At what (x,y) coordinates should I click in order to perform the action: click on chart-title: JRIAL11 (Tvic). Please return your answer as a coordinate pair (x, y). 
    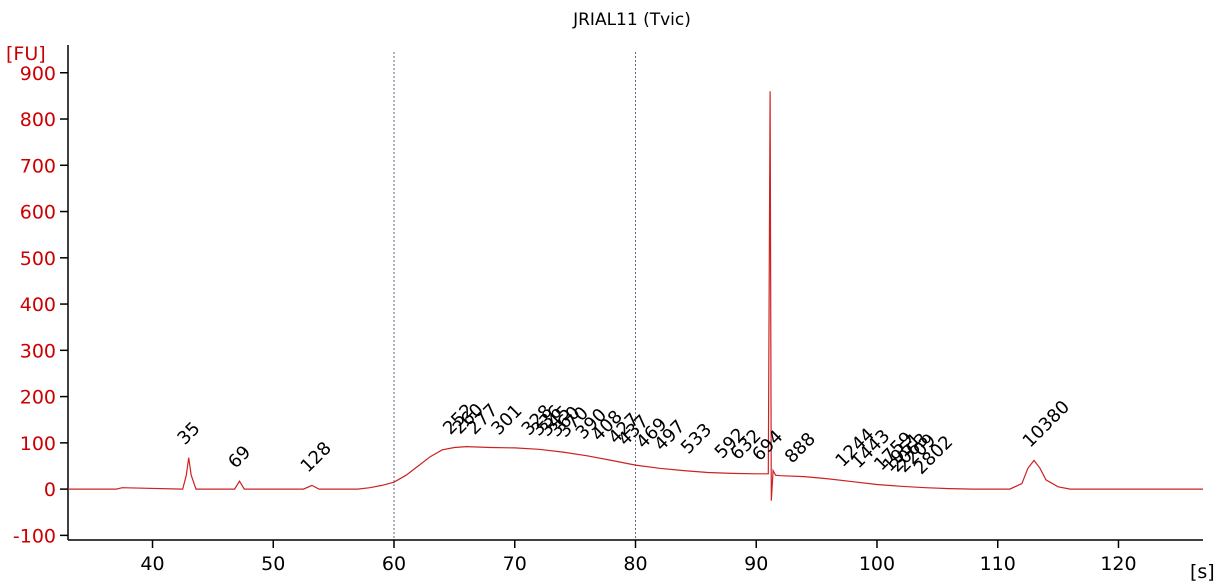
    Looking at the image, I should click on (631, 20).